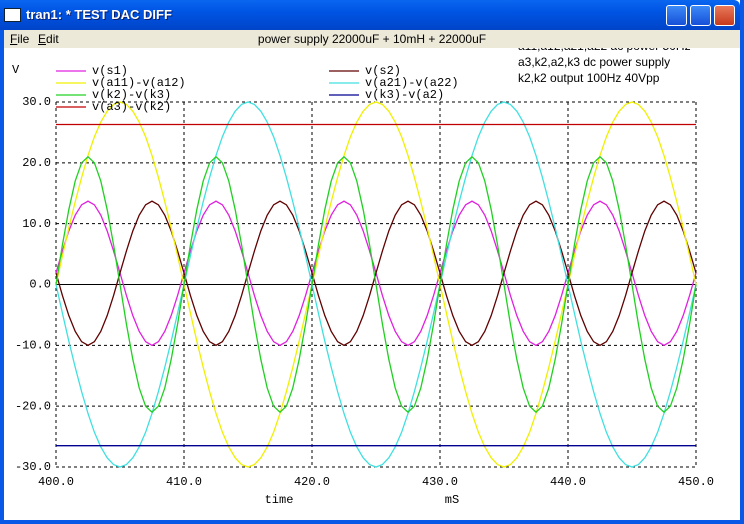 This screenshot has height=524, width=744. Describe the element at coordinates (48, 39) in the screenshot. I see `menu-item: Edit` at that location.